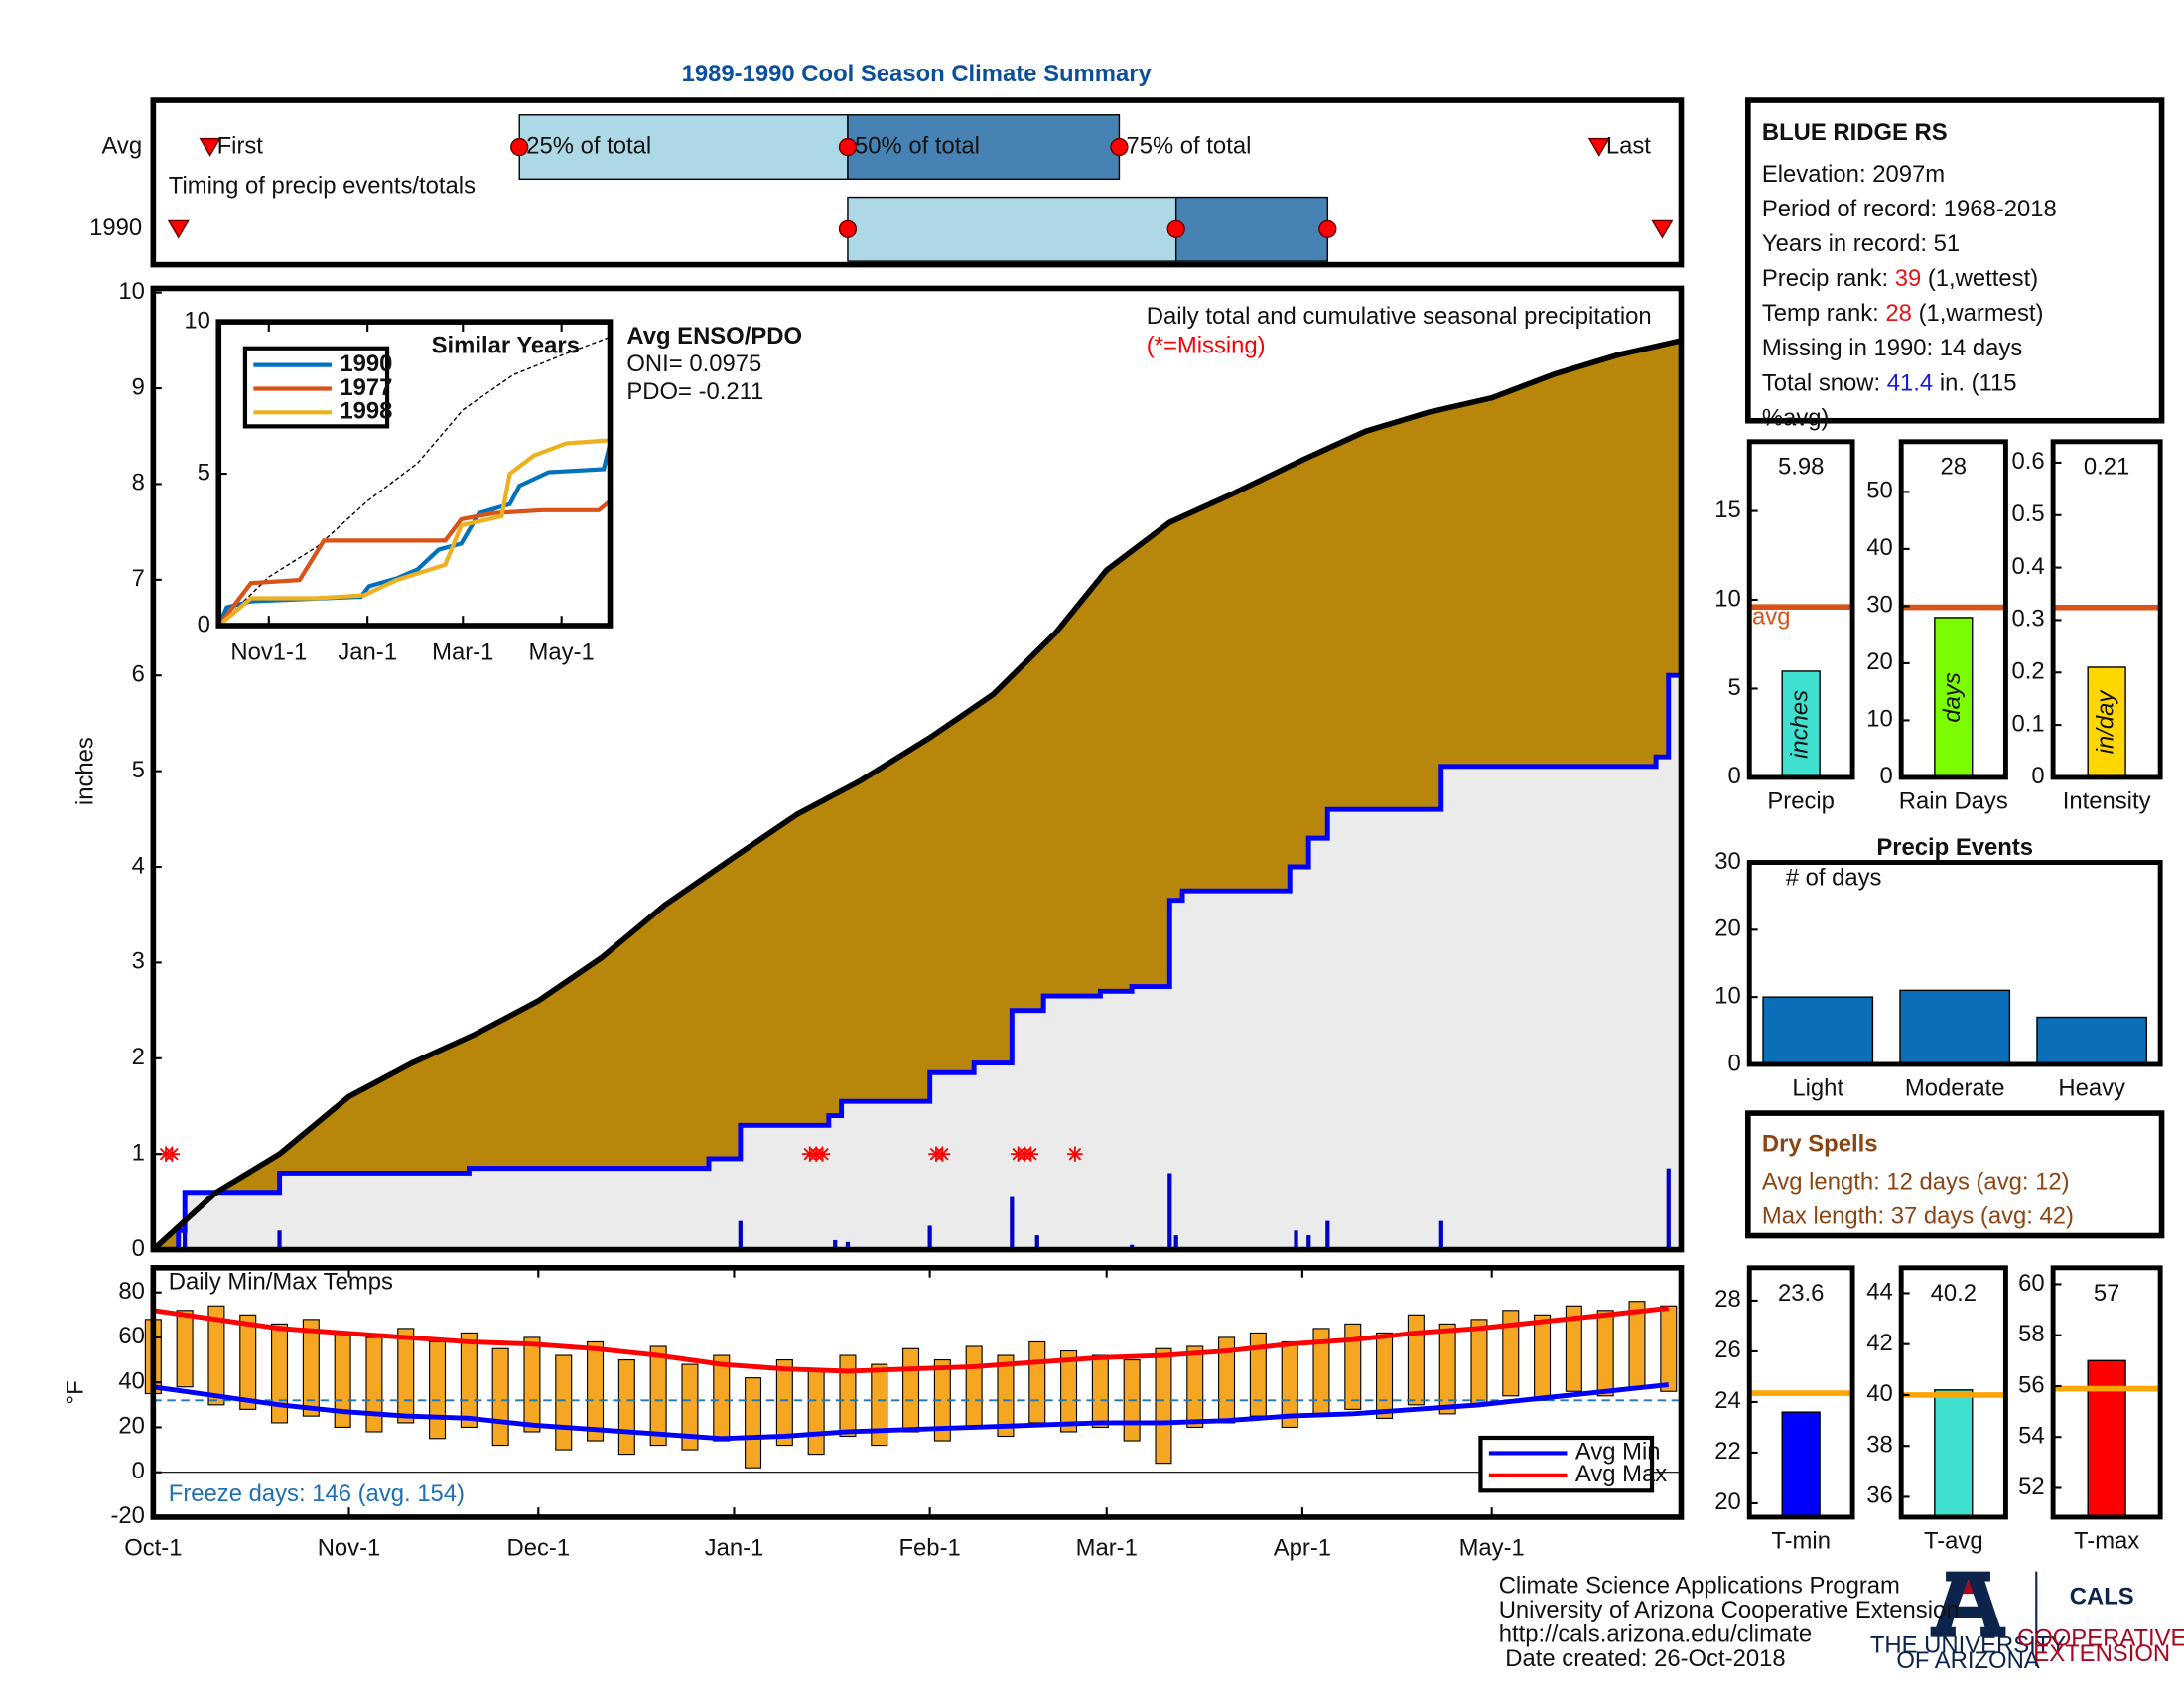 The image size is (2184, 1688). What do you see at coordinates (1908, 278) in the screenshot?
I see `station-text: 39` at bounding box center [1908, 278].